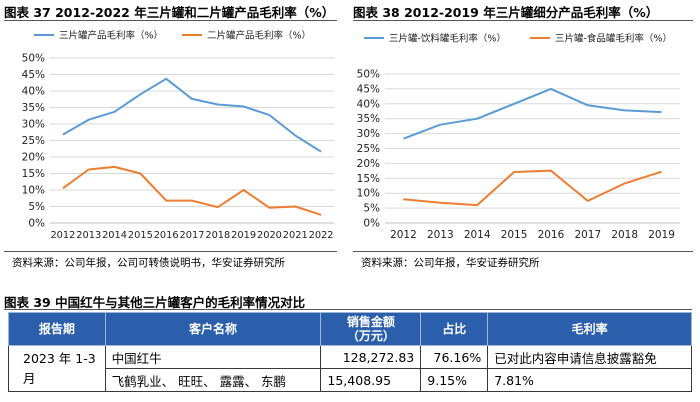  Describe the element at coordinates (169, 12) in the screenshot. I see `fig37-title: 图表 37 2012-2022 年三片罐和二片罐产品毛利率（%）` at that location.